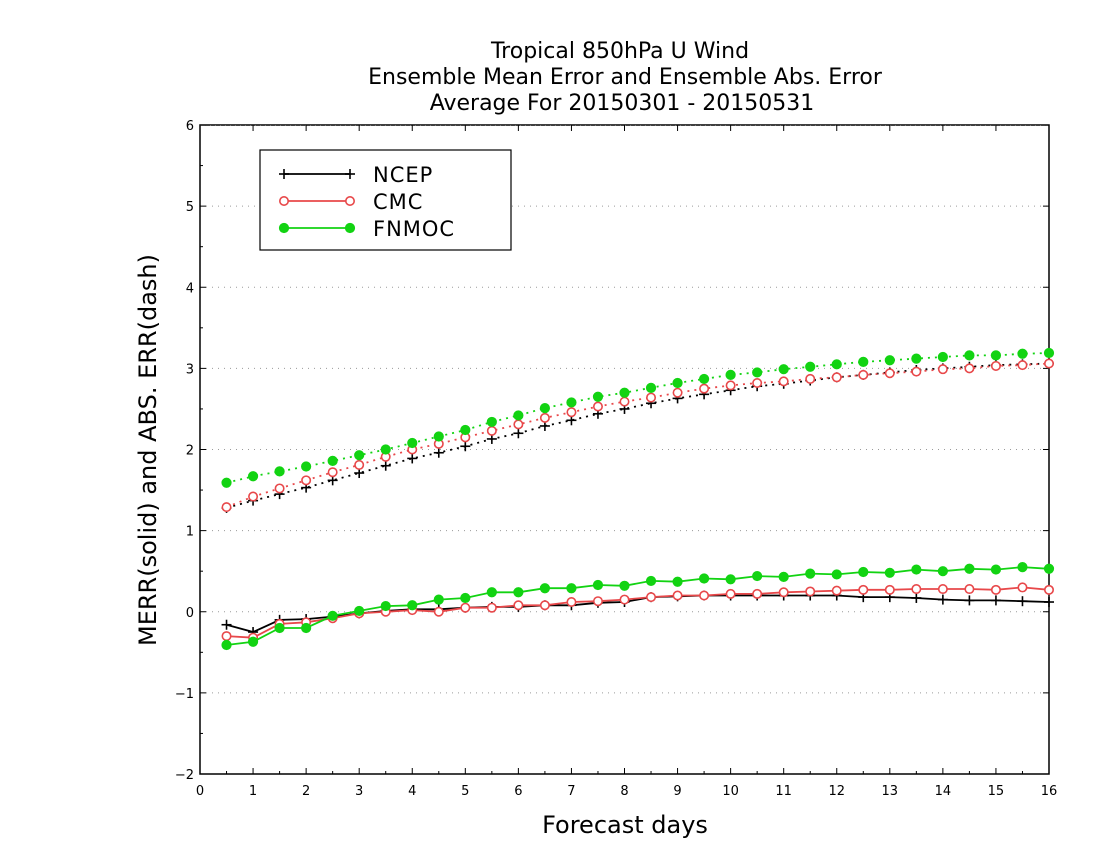 The width and height of the screenshot is (1100, 850). Describe the element at coordinates (943, 791) in the screenshot. I see `x-tick-label: 14` at that location.